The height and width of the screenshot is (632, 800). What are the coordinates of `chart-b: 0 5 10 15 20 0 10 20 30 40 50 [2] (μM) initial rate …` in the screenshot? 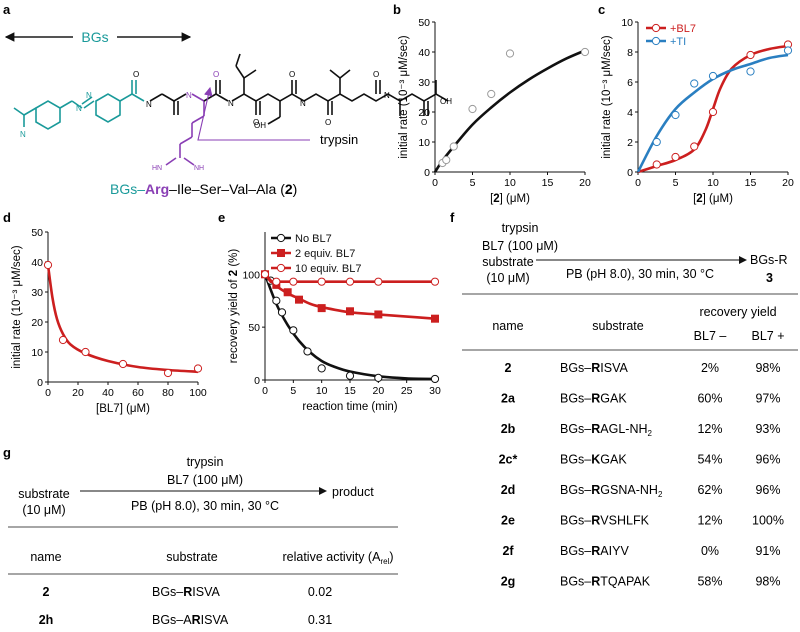 It's located at (494, 111).